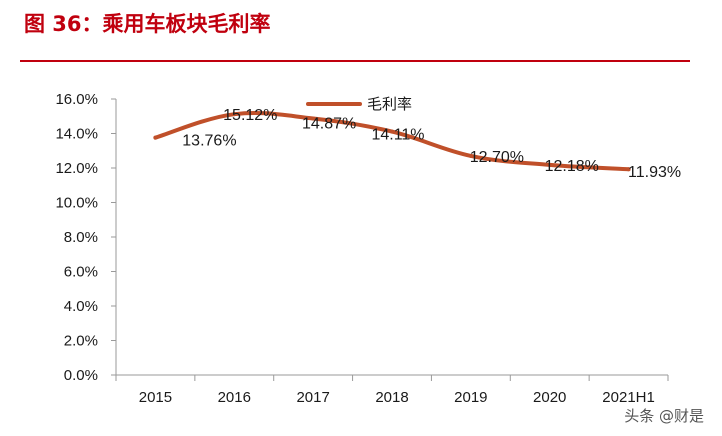 Image resolution: width=722 pixels, height=436 pixels. What do you see at coordinates (312, 397) in the screenshot?
I see `x-tick-label: 2017` at bounding box center [312, 397].